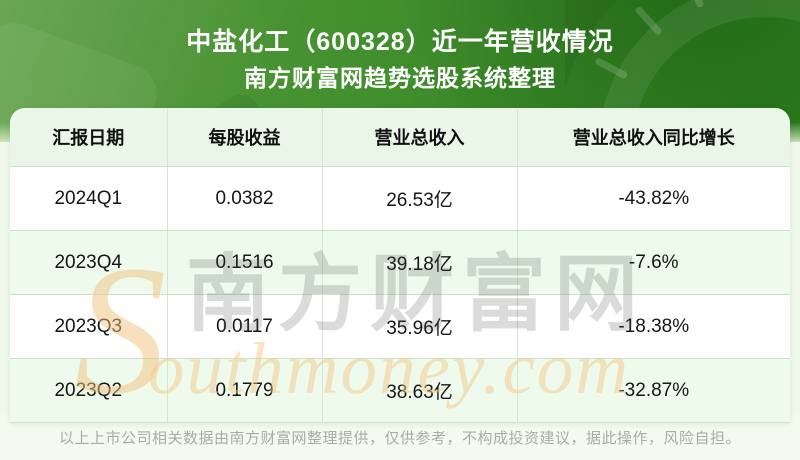 The width and height of the screenshot is (800, 460). Describe the element at coordinates (245, 326) in the screenshot. I see `cell-eps: 0.0117` at that location.